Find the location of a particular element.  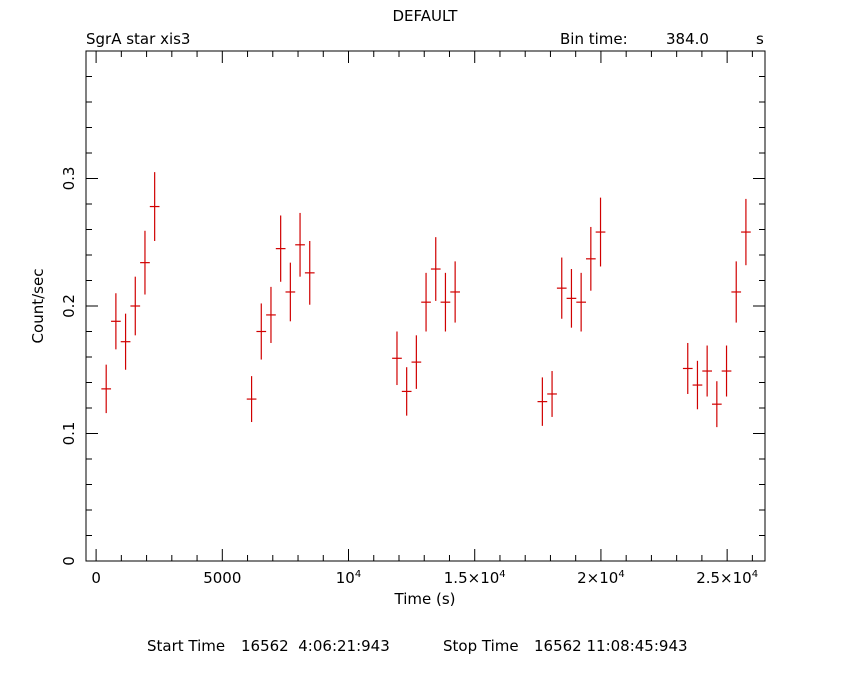

source-label: SgrA star xis3 is located at coordinates (138, 39).